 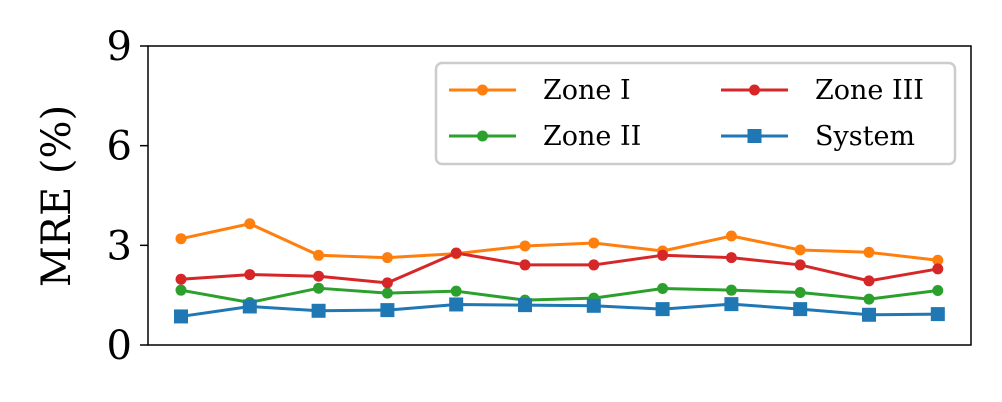 What do you see at coordinates (119, 346) in the screenshot?
I see `y-tick-label: 0` at bounding box center [119, 346].